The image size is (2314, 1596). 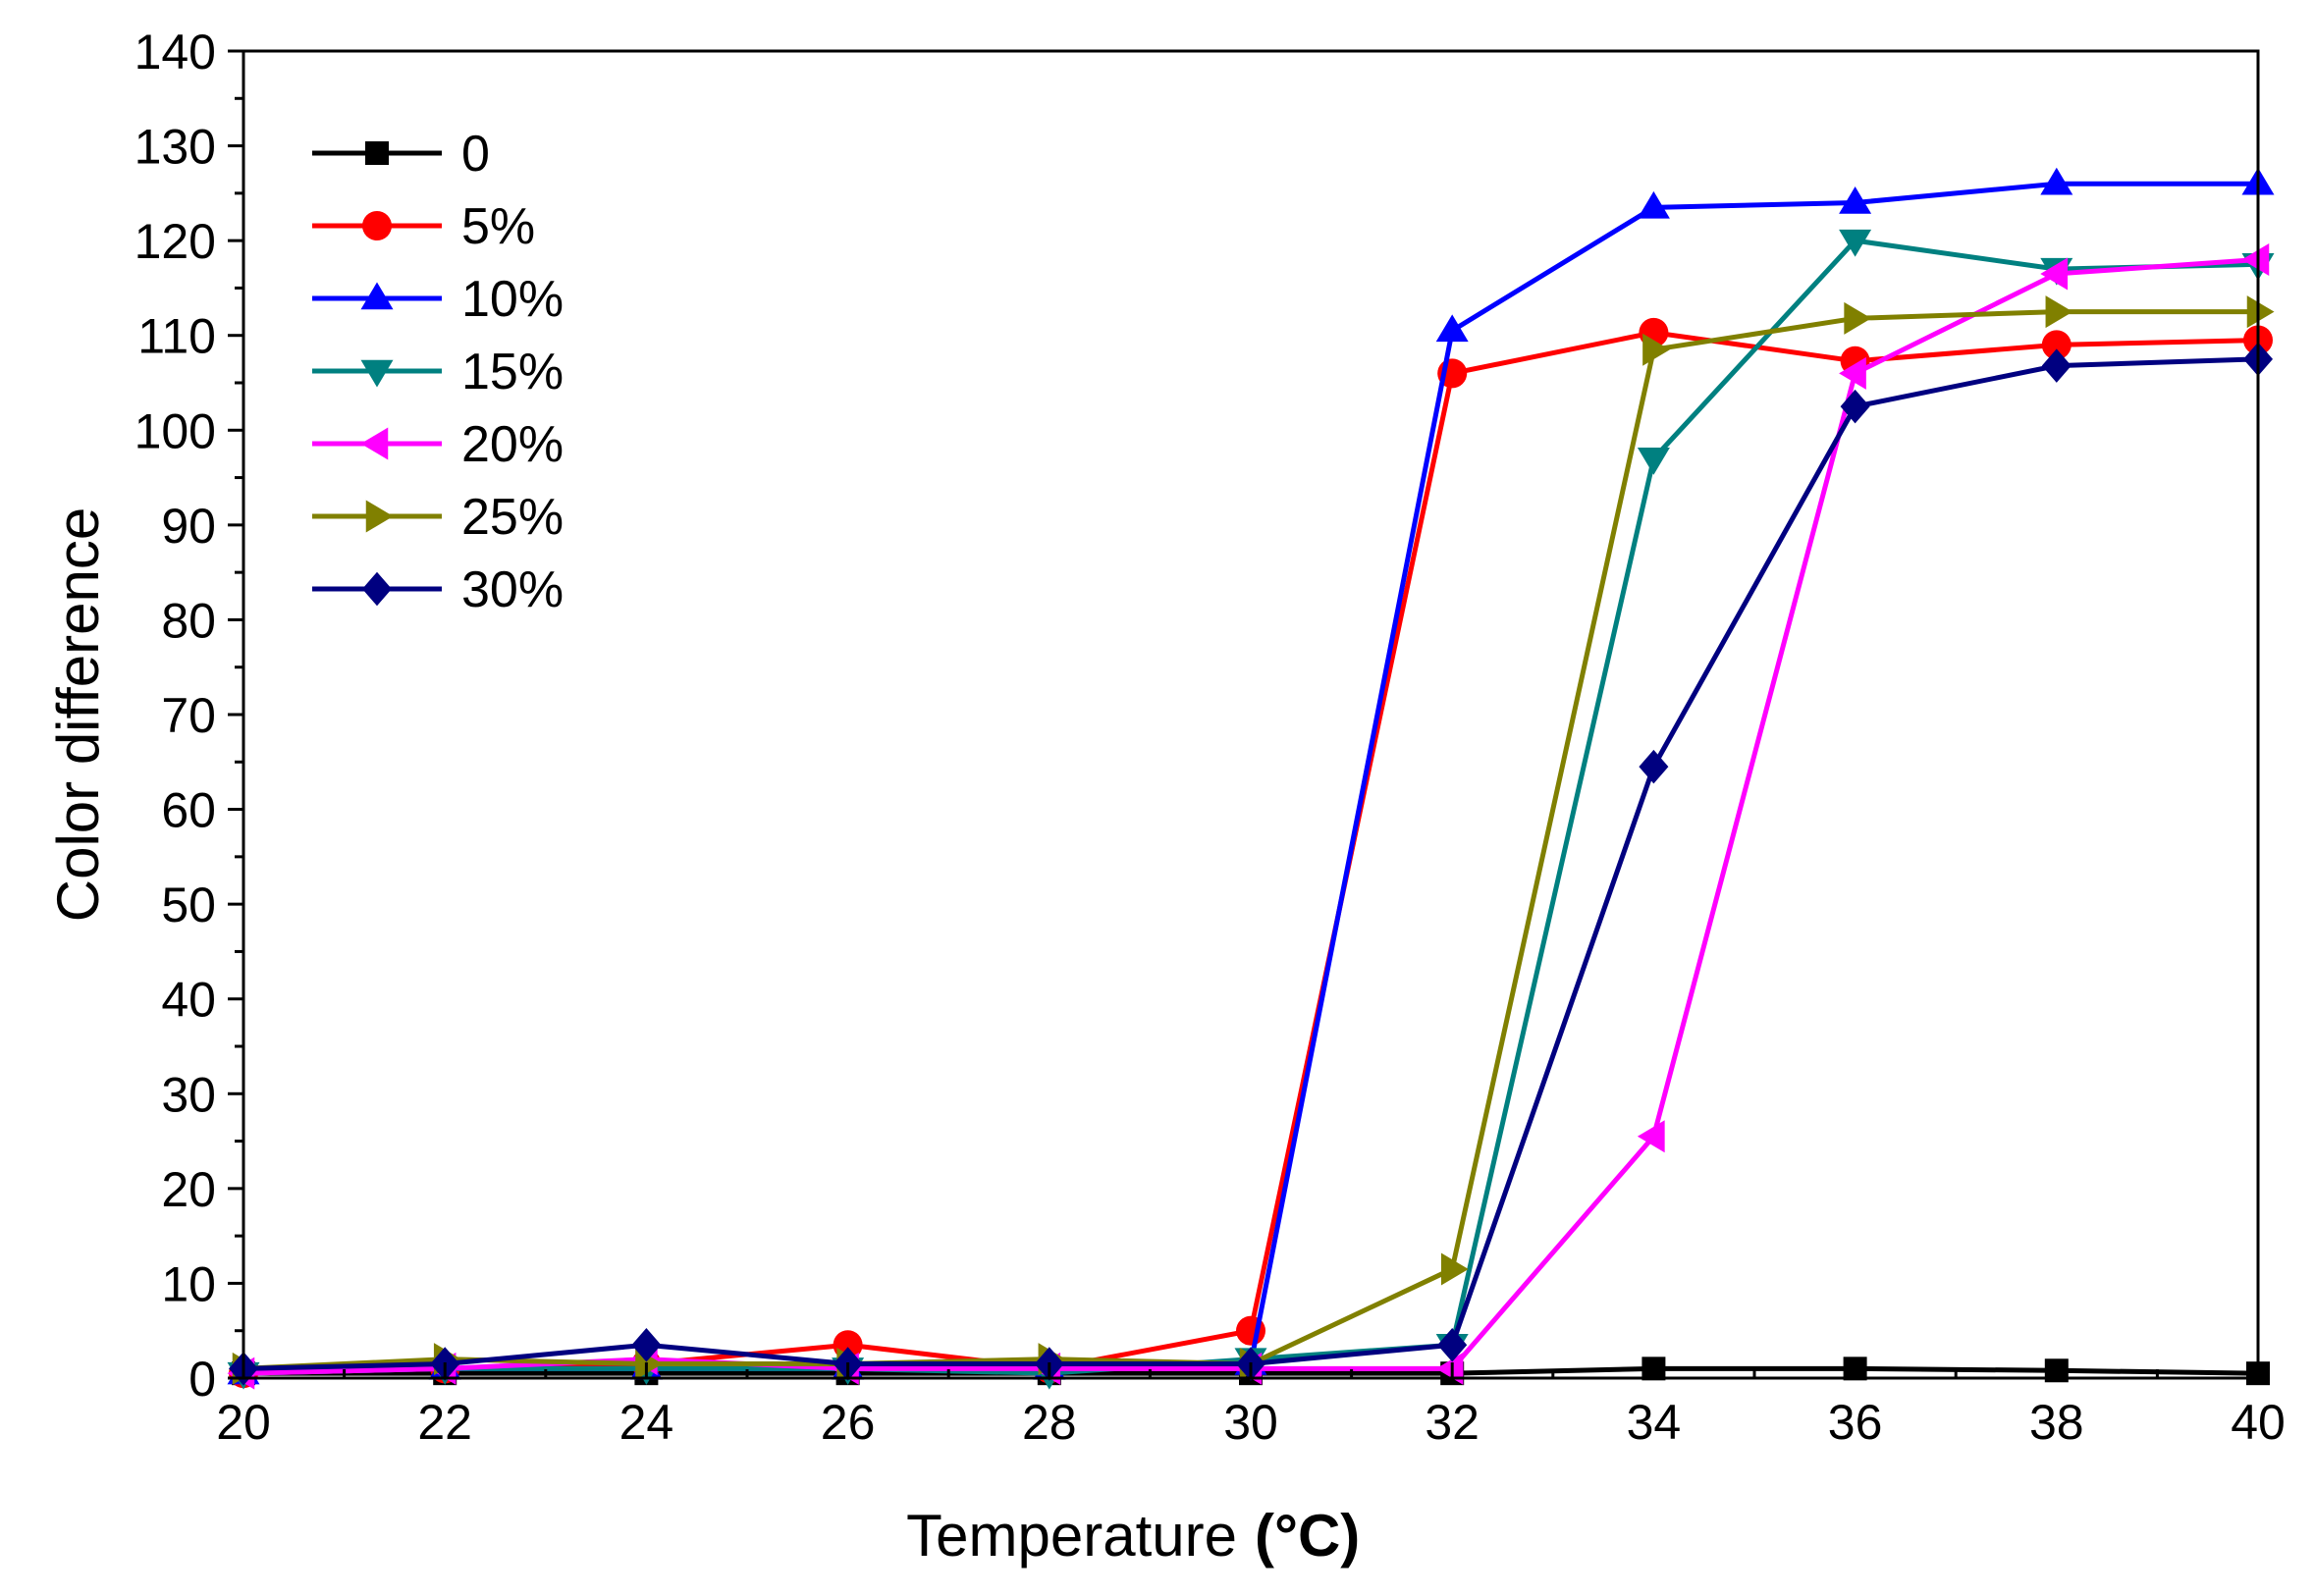 I want to click on y-tick-label: 130, so click(x=175, y=148).